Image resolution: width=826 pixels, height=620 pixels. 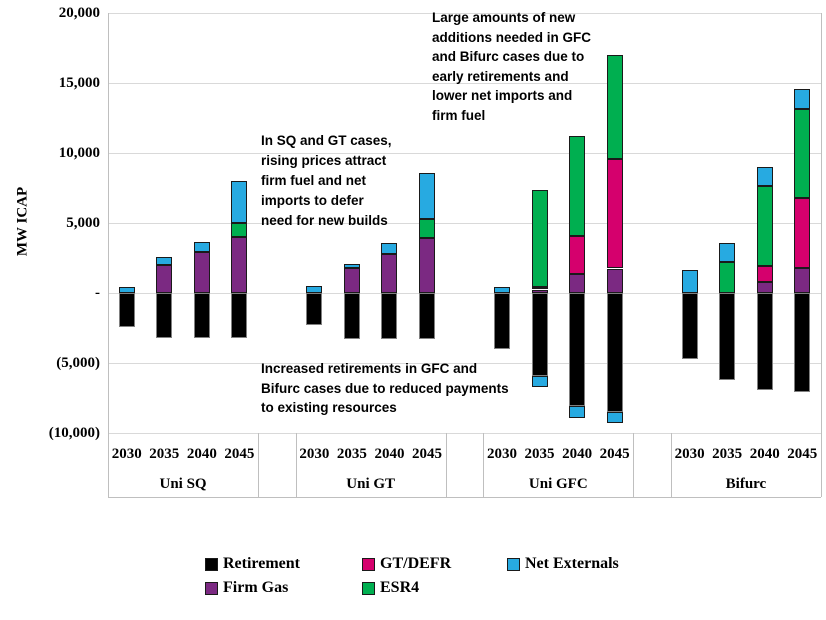 I want to click on bar-uni-sq-2045-esr4, so click(x=239, y=230).